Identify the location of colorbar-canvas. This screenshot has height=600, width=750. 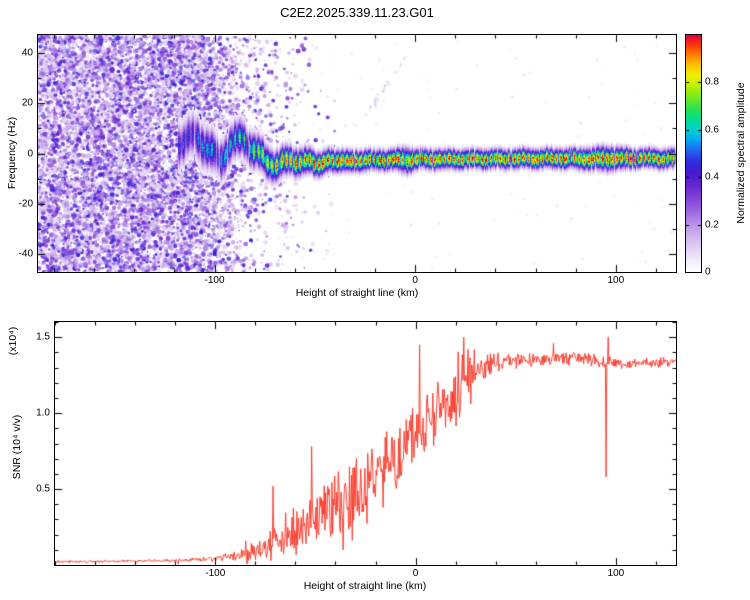
(693, 153).